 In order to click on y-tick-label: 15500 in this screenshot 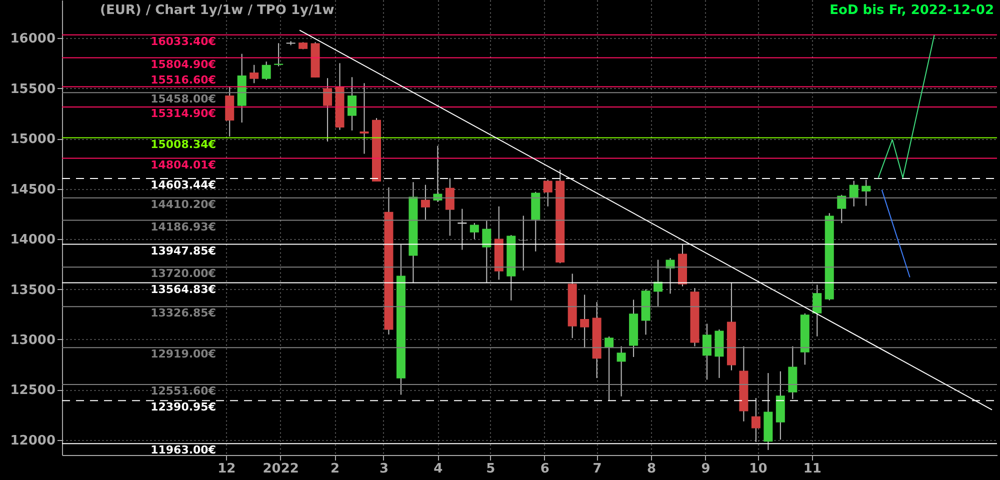, I will do `click(33, 89)`.